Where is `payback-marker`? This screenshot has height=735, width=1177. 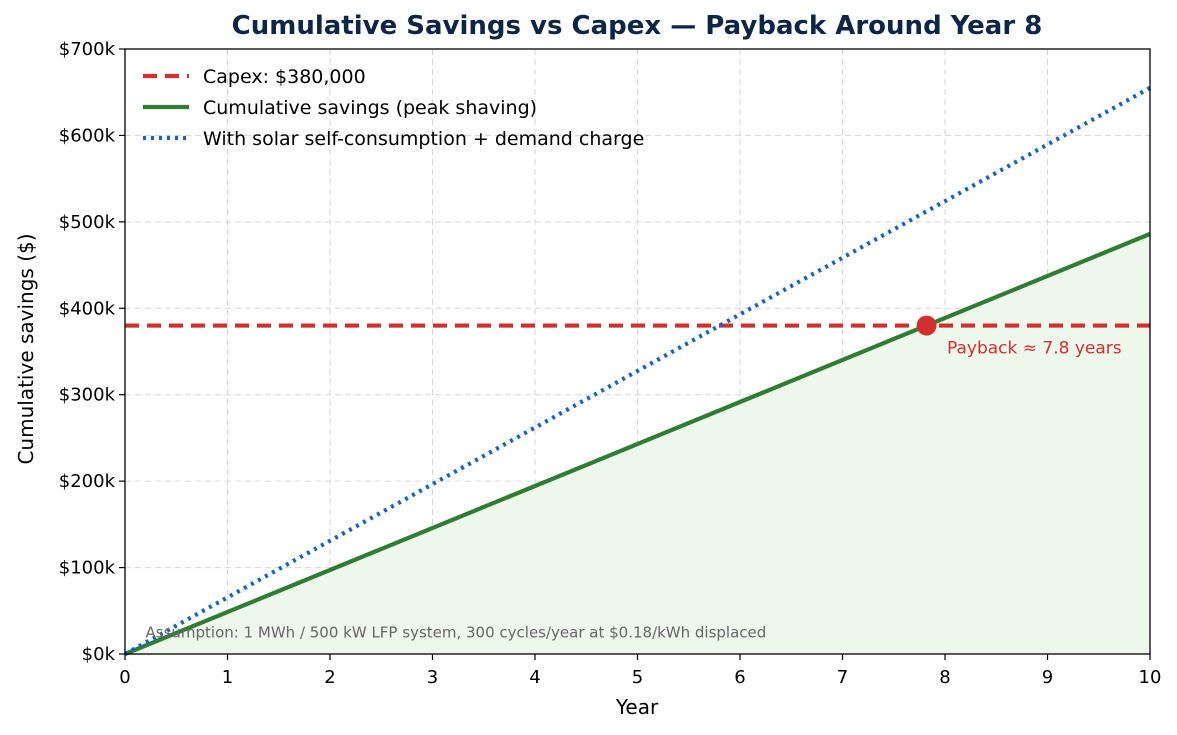
payback-marker is located at coordinates (926, 325).